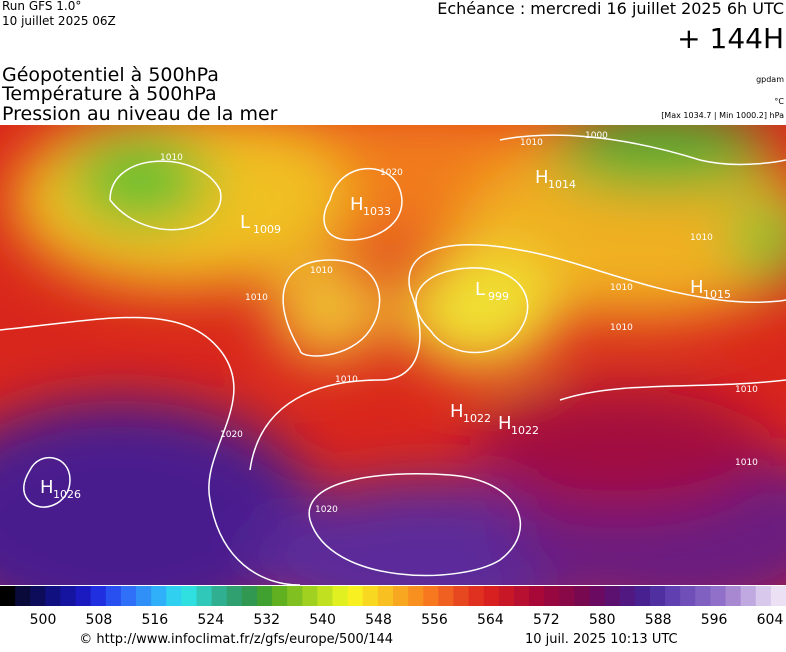  Describe the element at coordinates (41, 6) in the screenshot. I see `run: Run GFS 1.0°` at that location.